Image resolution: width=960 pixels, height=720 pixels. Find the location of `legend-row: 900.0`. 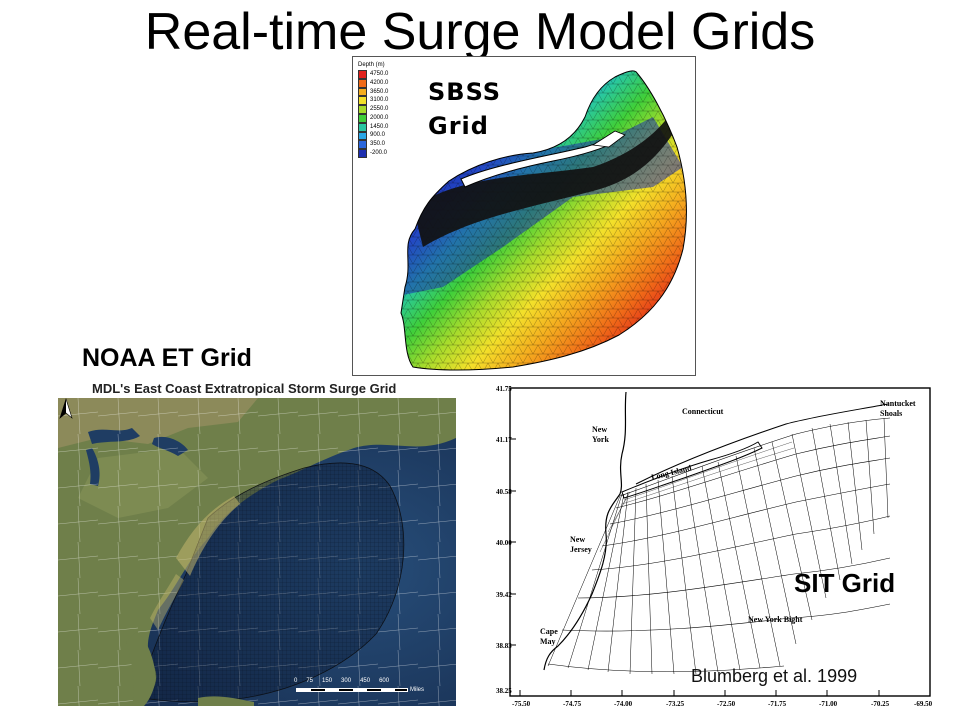

legend-row: 900.0 is located at coordinates (373, 136).